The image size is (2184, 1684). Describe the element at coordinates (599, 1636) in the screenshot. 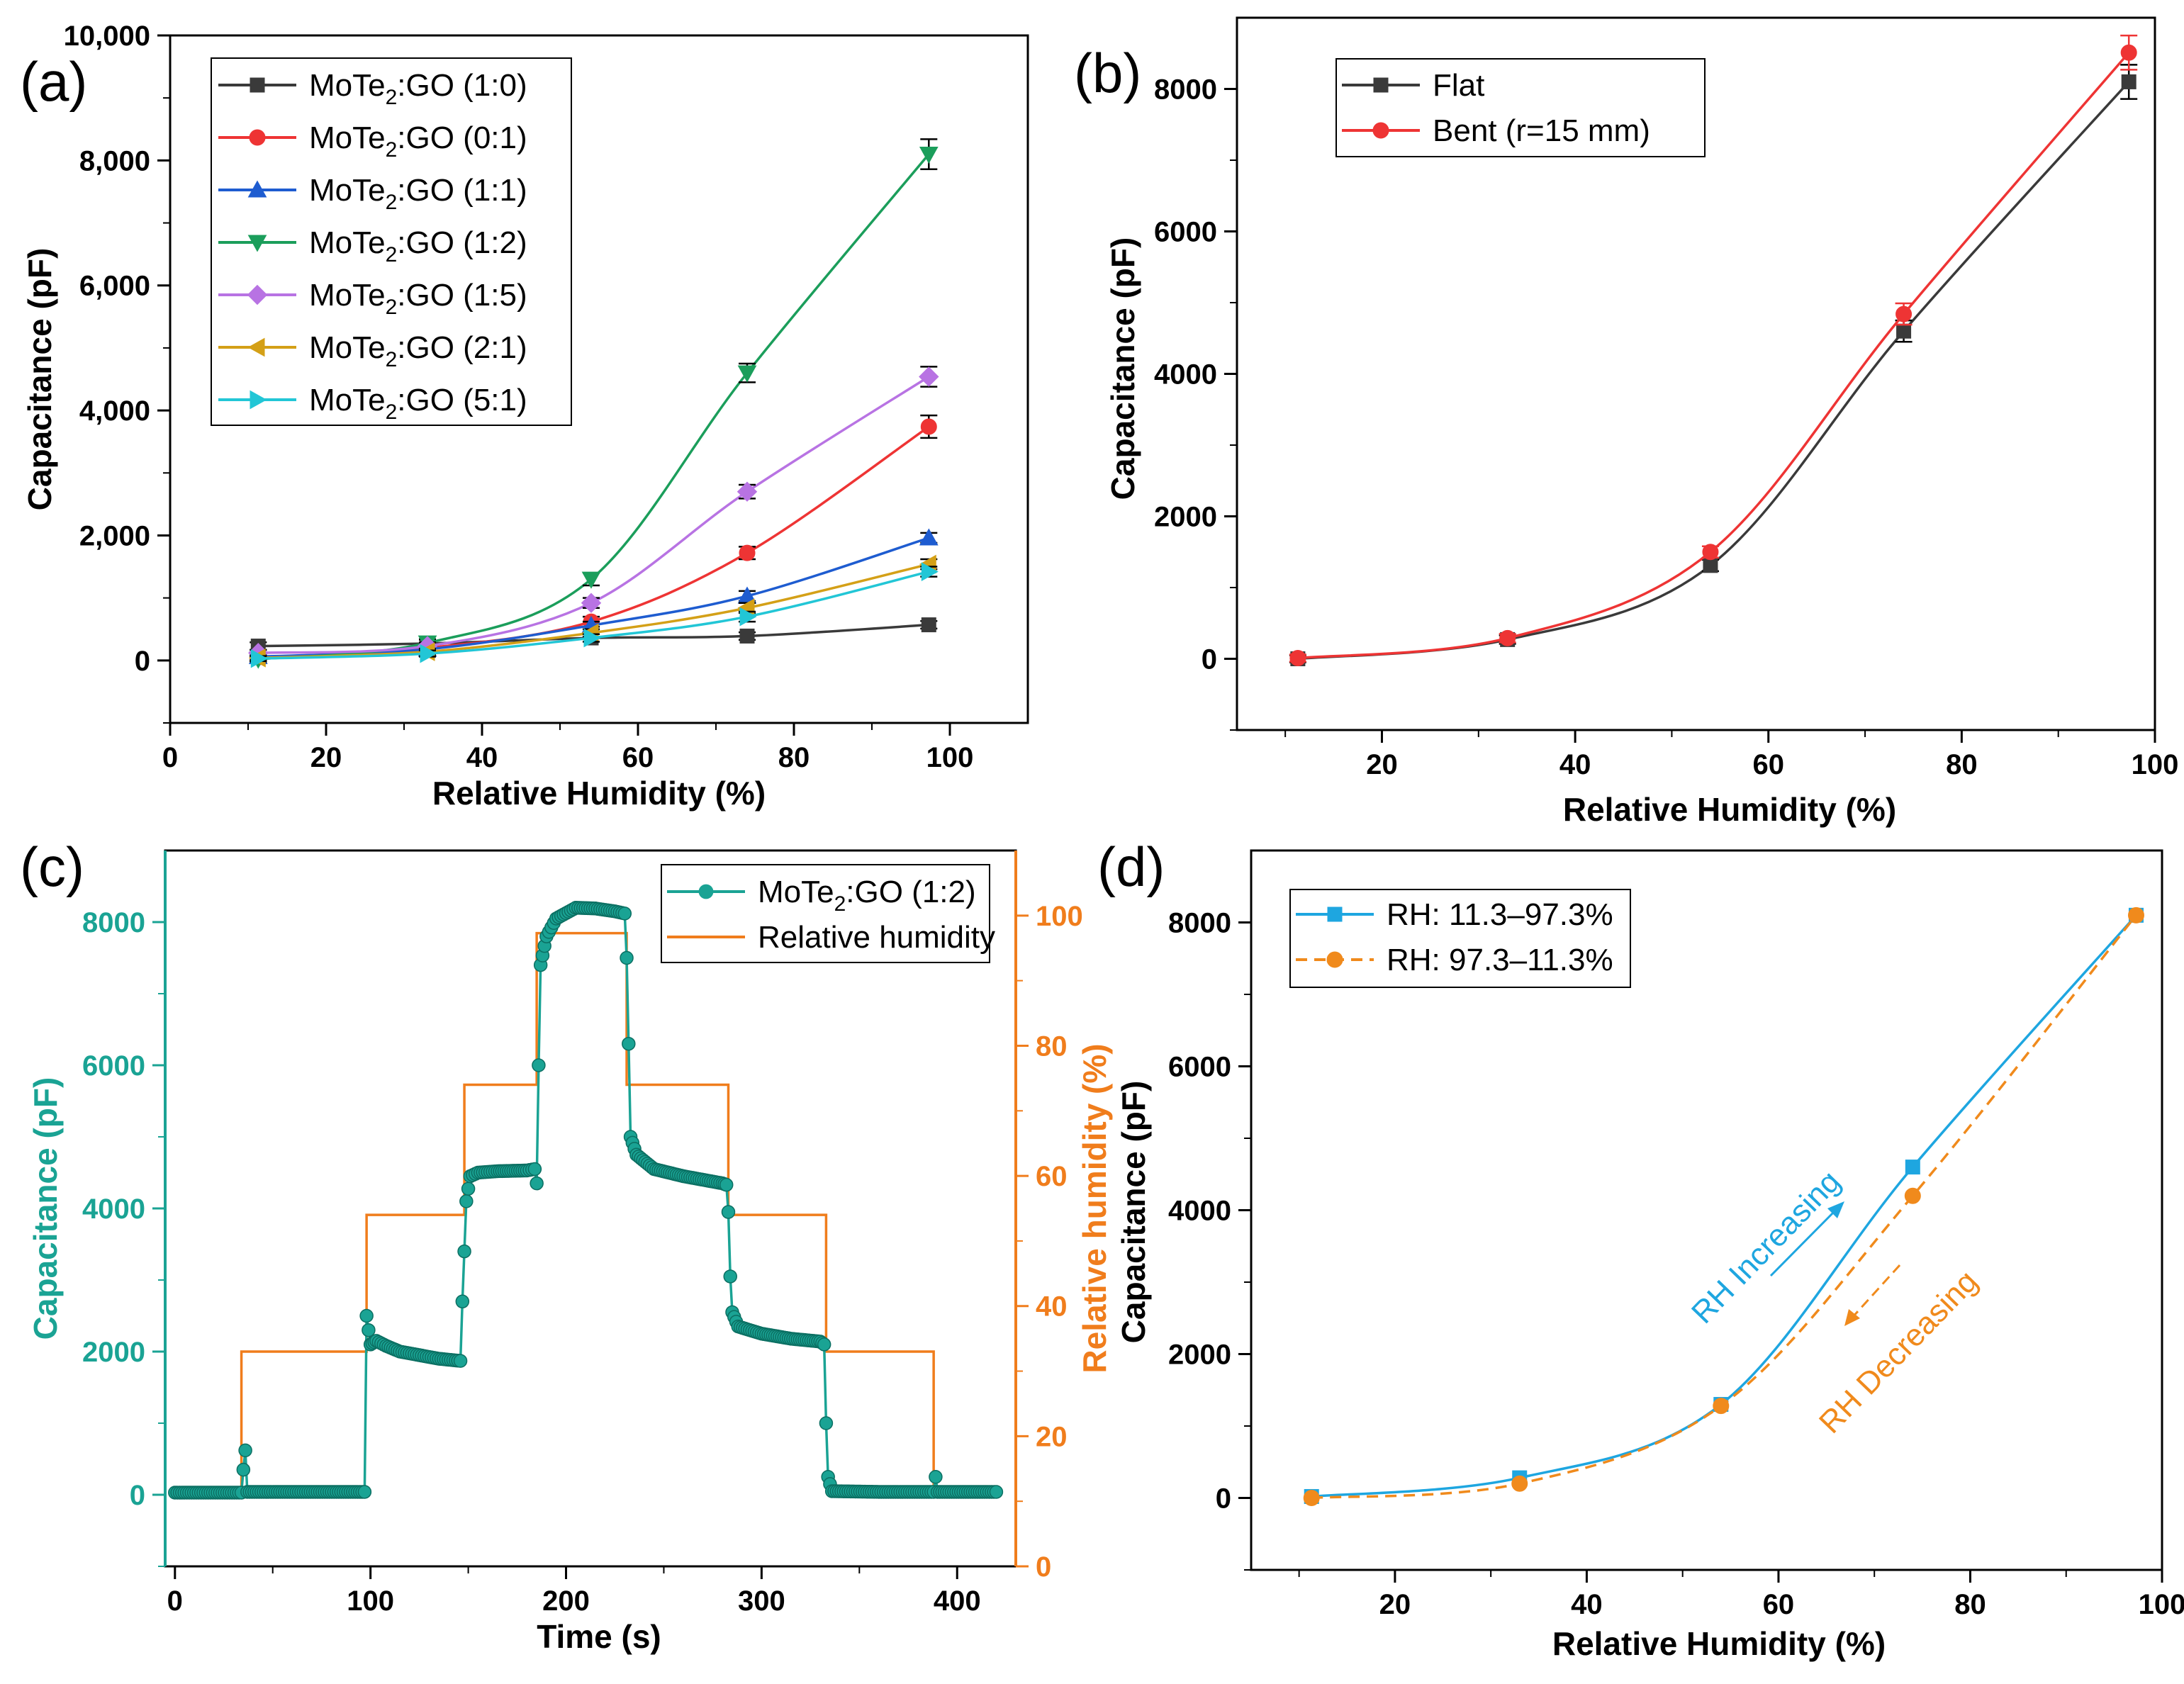

I see `panel-c-x-label: Time (s)` at that location.